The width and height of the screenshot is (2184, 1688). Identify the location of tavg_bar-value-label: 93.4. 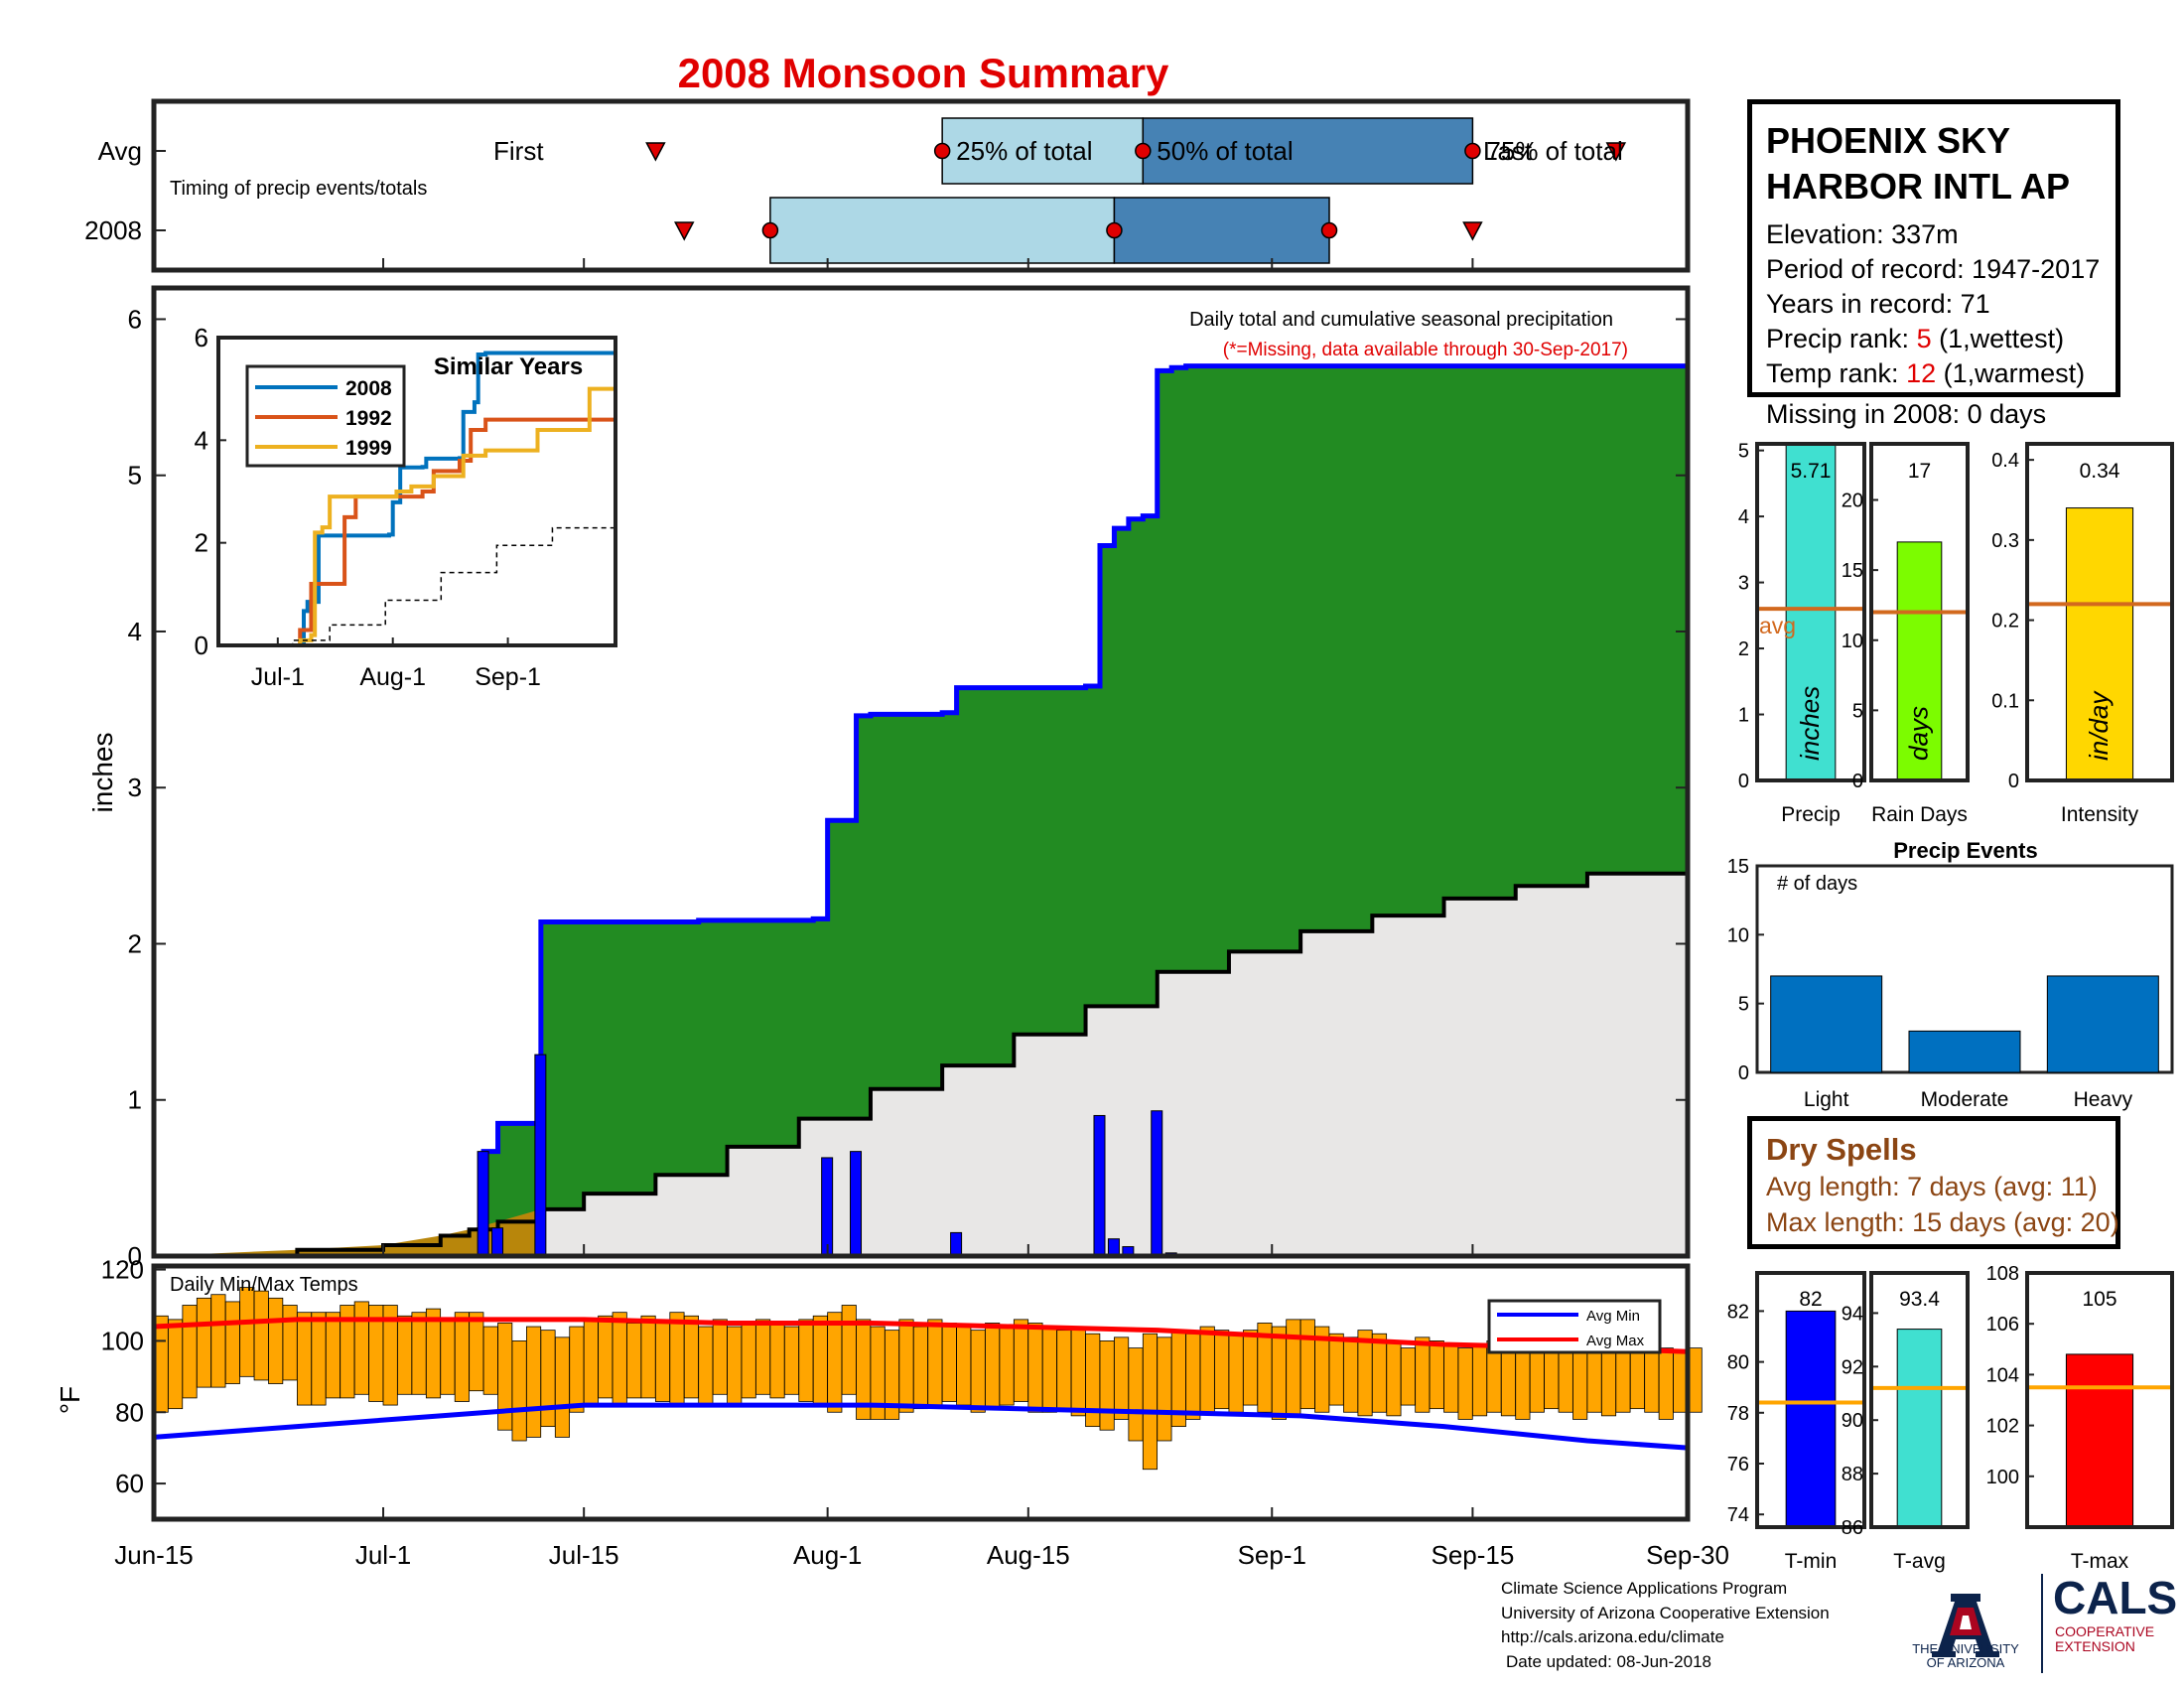
(1919, 1299).